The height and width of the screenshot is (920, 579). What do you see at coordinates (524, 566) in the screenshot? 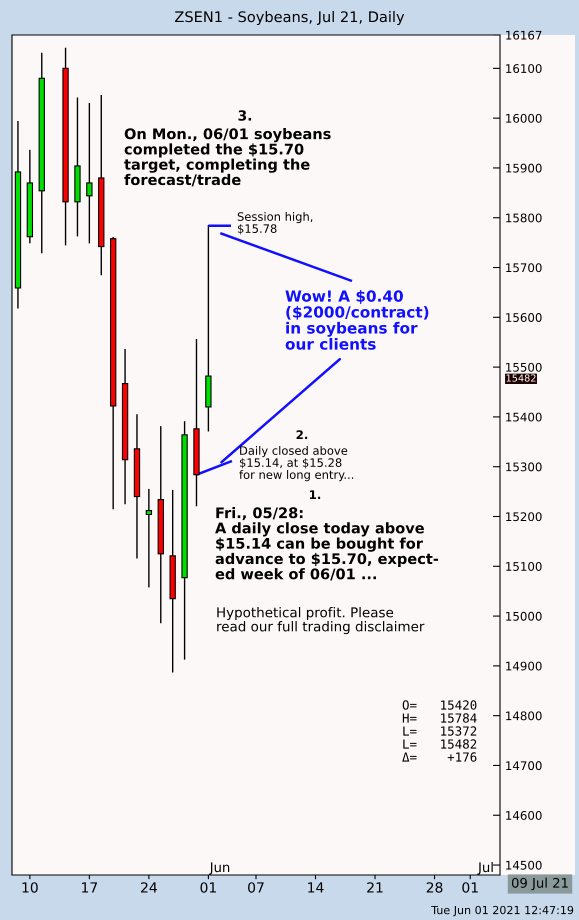
I see `y-tick-label: 15100` at bounding box center [524, 566].